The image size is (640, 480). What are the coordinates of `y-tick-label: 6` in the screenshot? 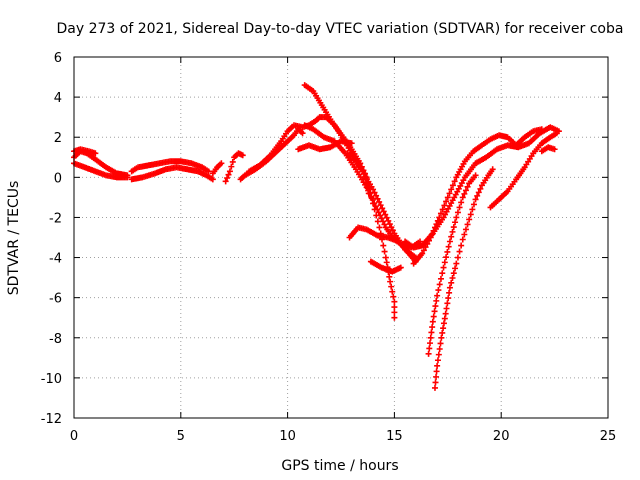 It's located at (58, 58).